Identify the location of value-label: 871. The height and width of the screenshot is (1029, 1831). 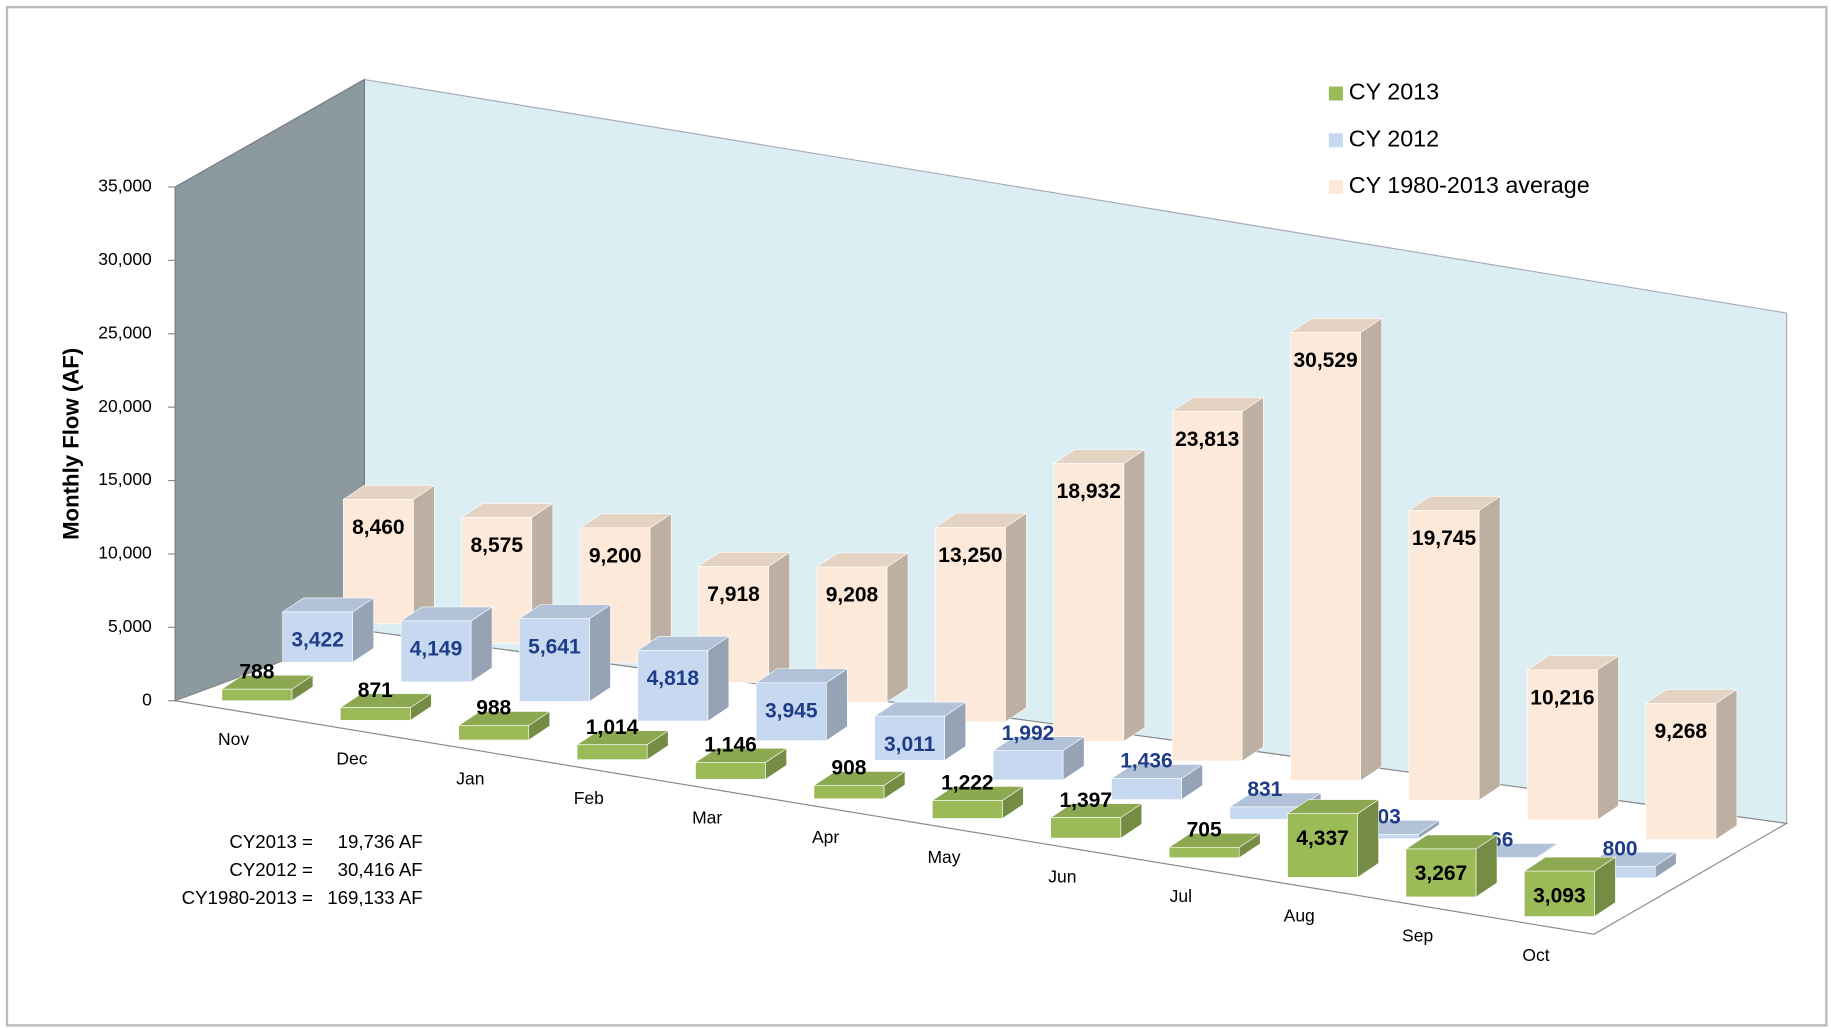
(375, 690).